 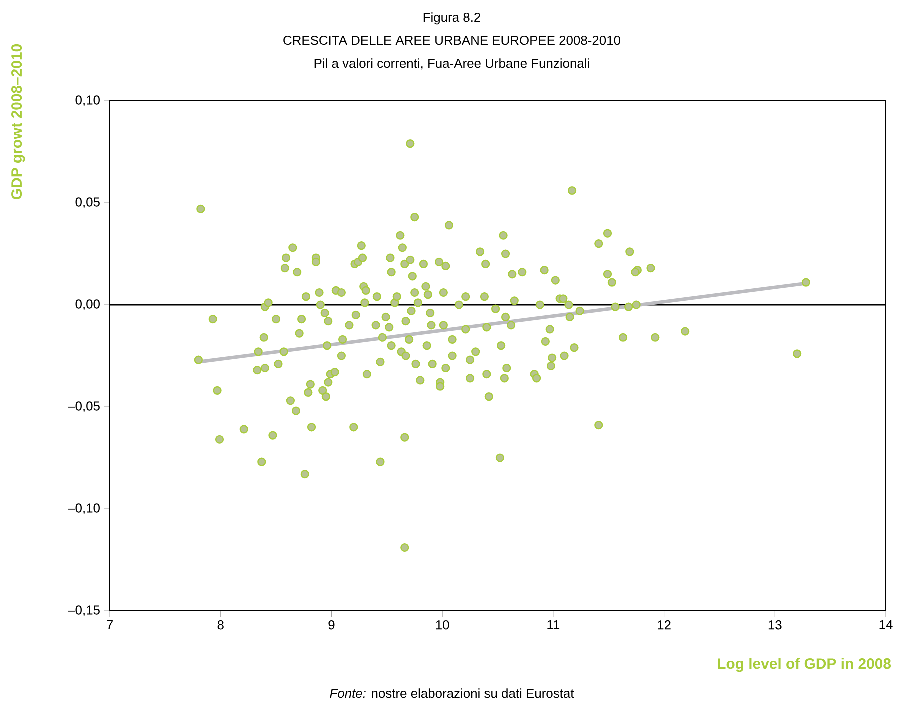 What do you see at coordinates (84, 509) in the screenshot?
I see `y-tick-label: –0,10` at bounding box center [84, 509].